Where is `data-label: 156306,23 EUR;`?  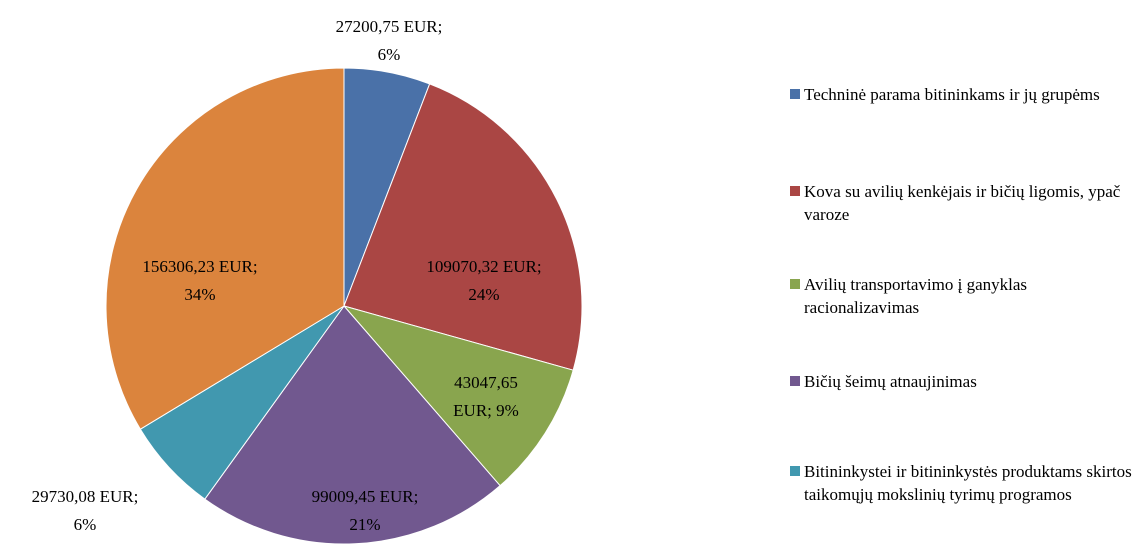
data-label: 156306,23 EUR; is located at coordinates (199, 266).